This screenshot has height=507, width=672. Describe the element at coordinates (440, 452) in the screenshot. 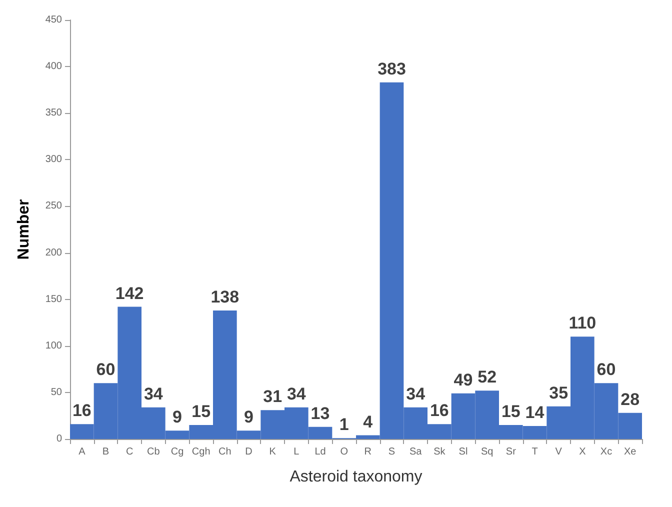

I see `x-tick-label: Sk` at that location.